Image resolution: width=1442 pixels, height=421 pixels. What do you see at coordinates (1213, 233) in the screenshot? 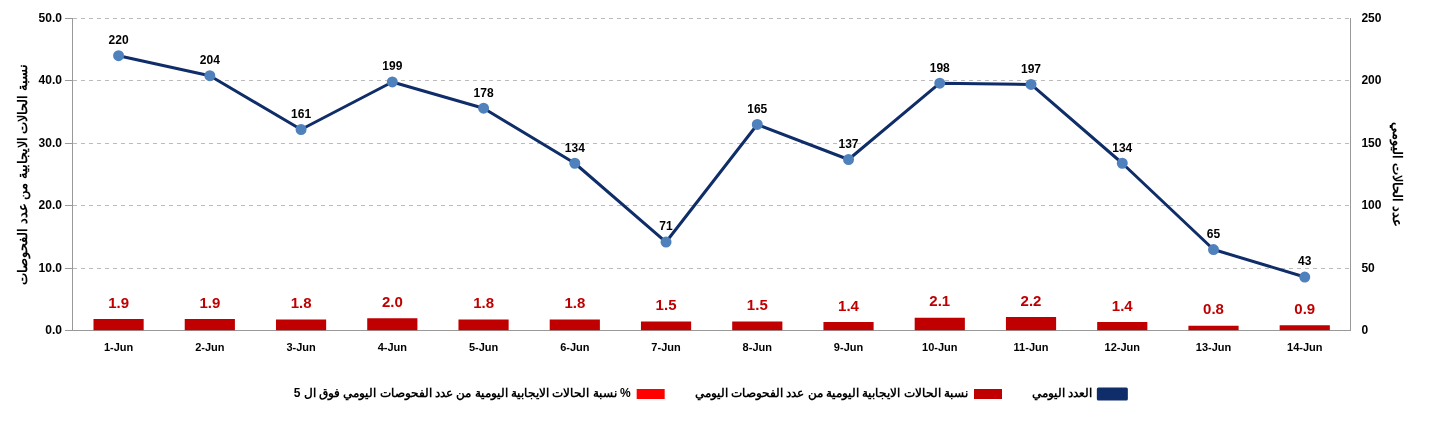
I see `data-label: 65` at bounding box center [1213, 233].